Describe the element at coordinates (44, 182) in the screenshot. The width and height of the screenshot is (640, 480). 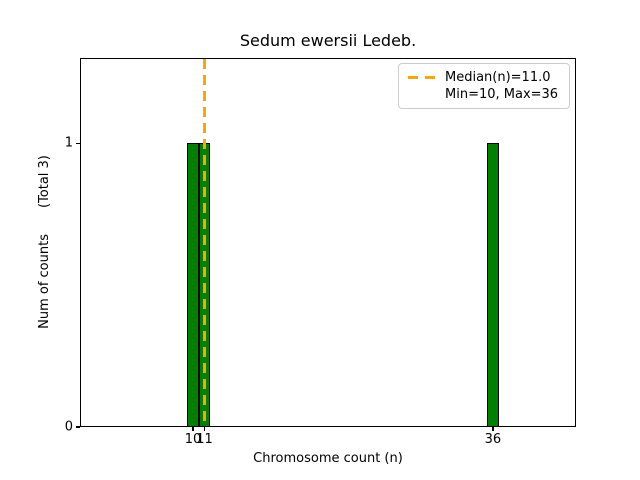
I see `y-axis-label-total: (Total 3)` at that location.